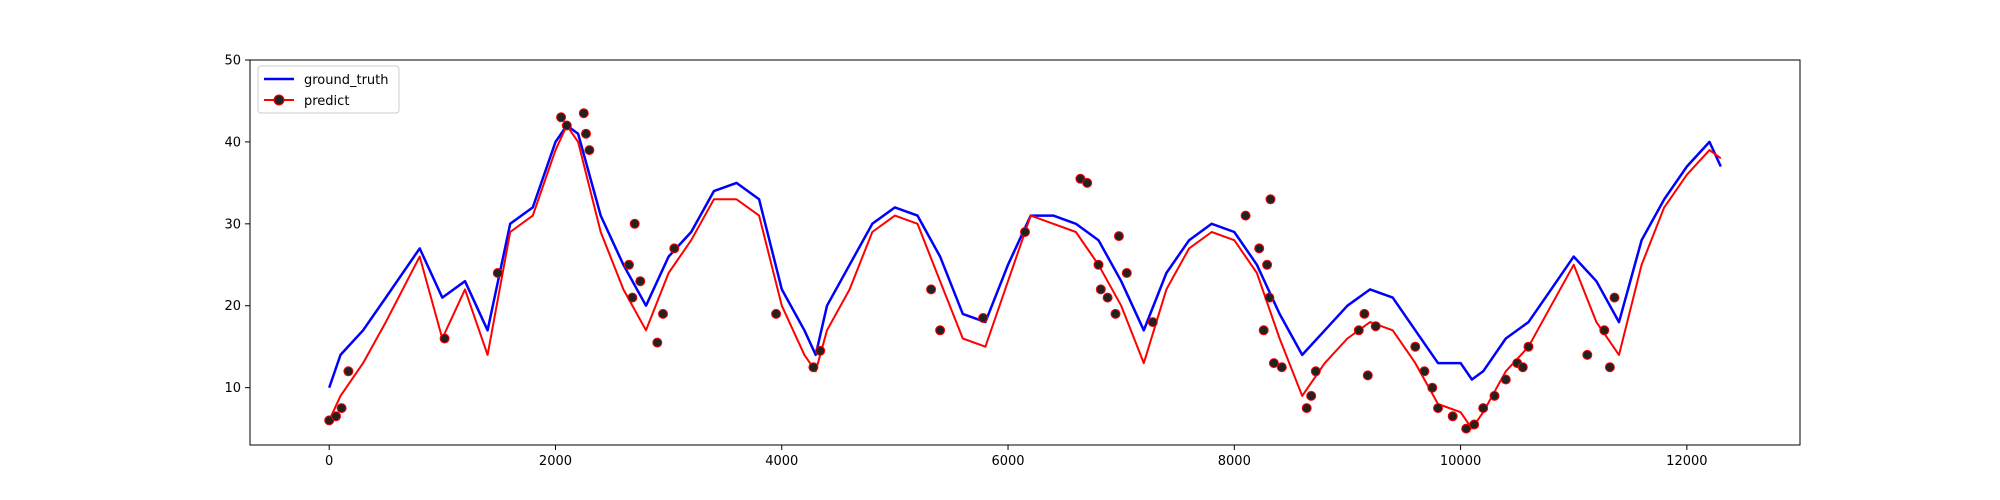  Describe the element at coordinates (232, 306) in the screenshot. I see `y-tick-label: 20` at that location.